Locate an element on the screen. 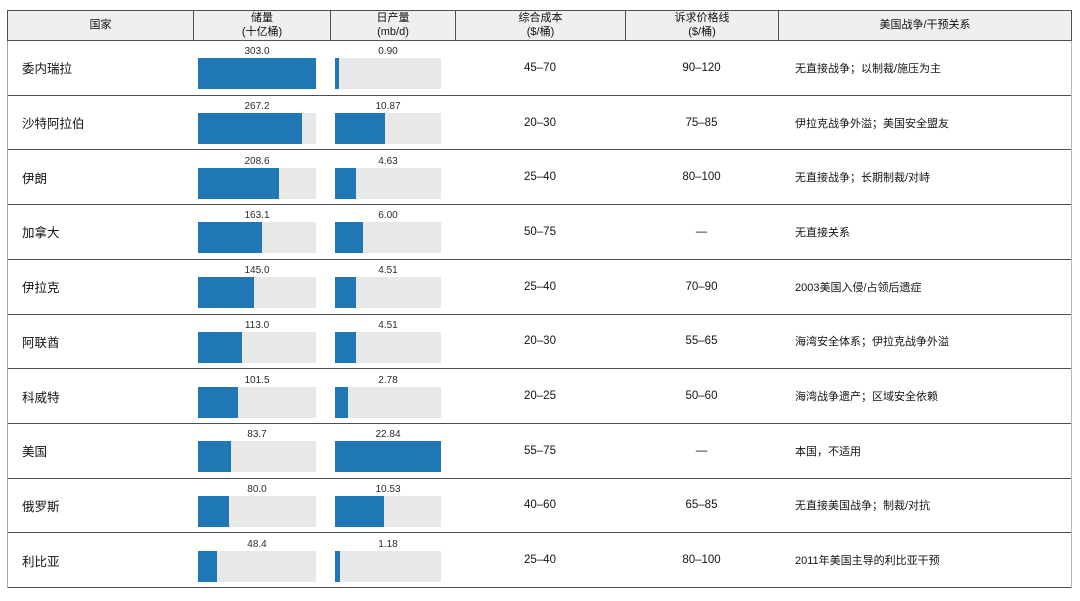 Image resolution: width=1080 pixels, height=601 pixels. col-header-cost: 综合成本 ($/桶) is located at coordinates (540, 25).